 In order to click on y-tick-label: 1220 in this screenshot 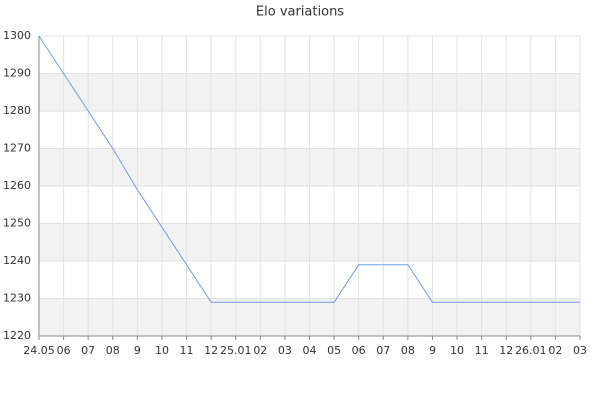, I will do `click(17, 335)`.